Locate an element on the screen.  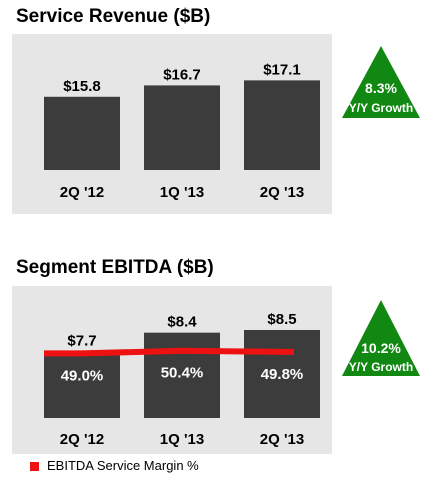
revenue-growth-label: Y/Y Growth is located at coordinates (381, 108).